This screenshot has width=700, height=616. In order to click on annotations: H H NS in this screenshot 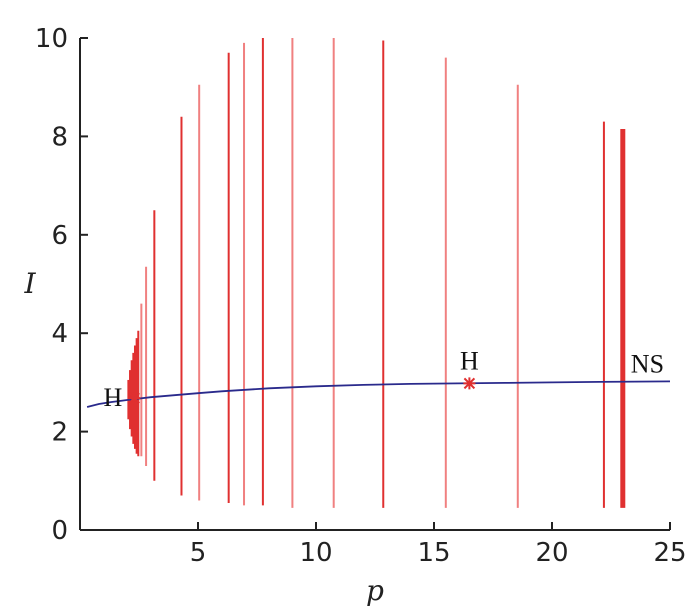, I will do `click(383, 379)`.